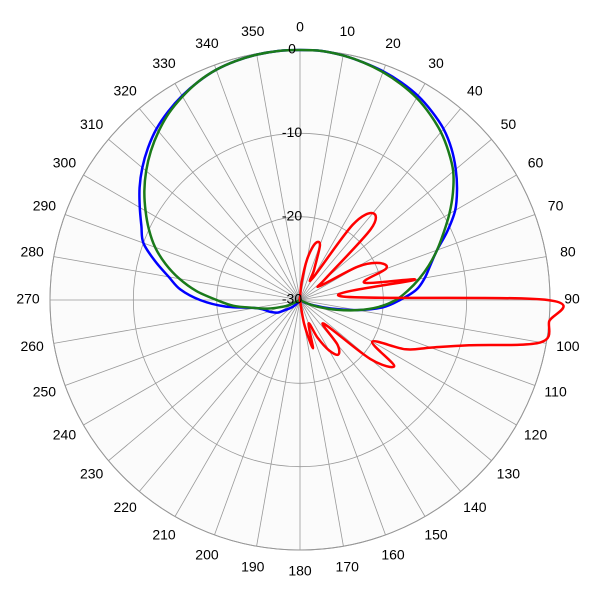  What do you see at coordinates (475, 90) in the screenshot?
I see `angle-tick-label: 40` at bounding box center [475, 90].